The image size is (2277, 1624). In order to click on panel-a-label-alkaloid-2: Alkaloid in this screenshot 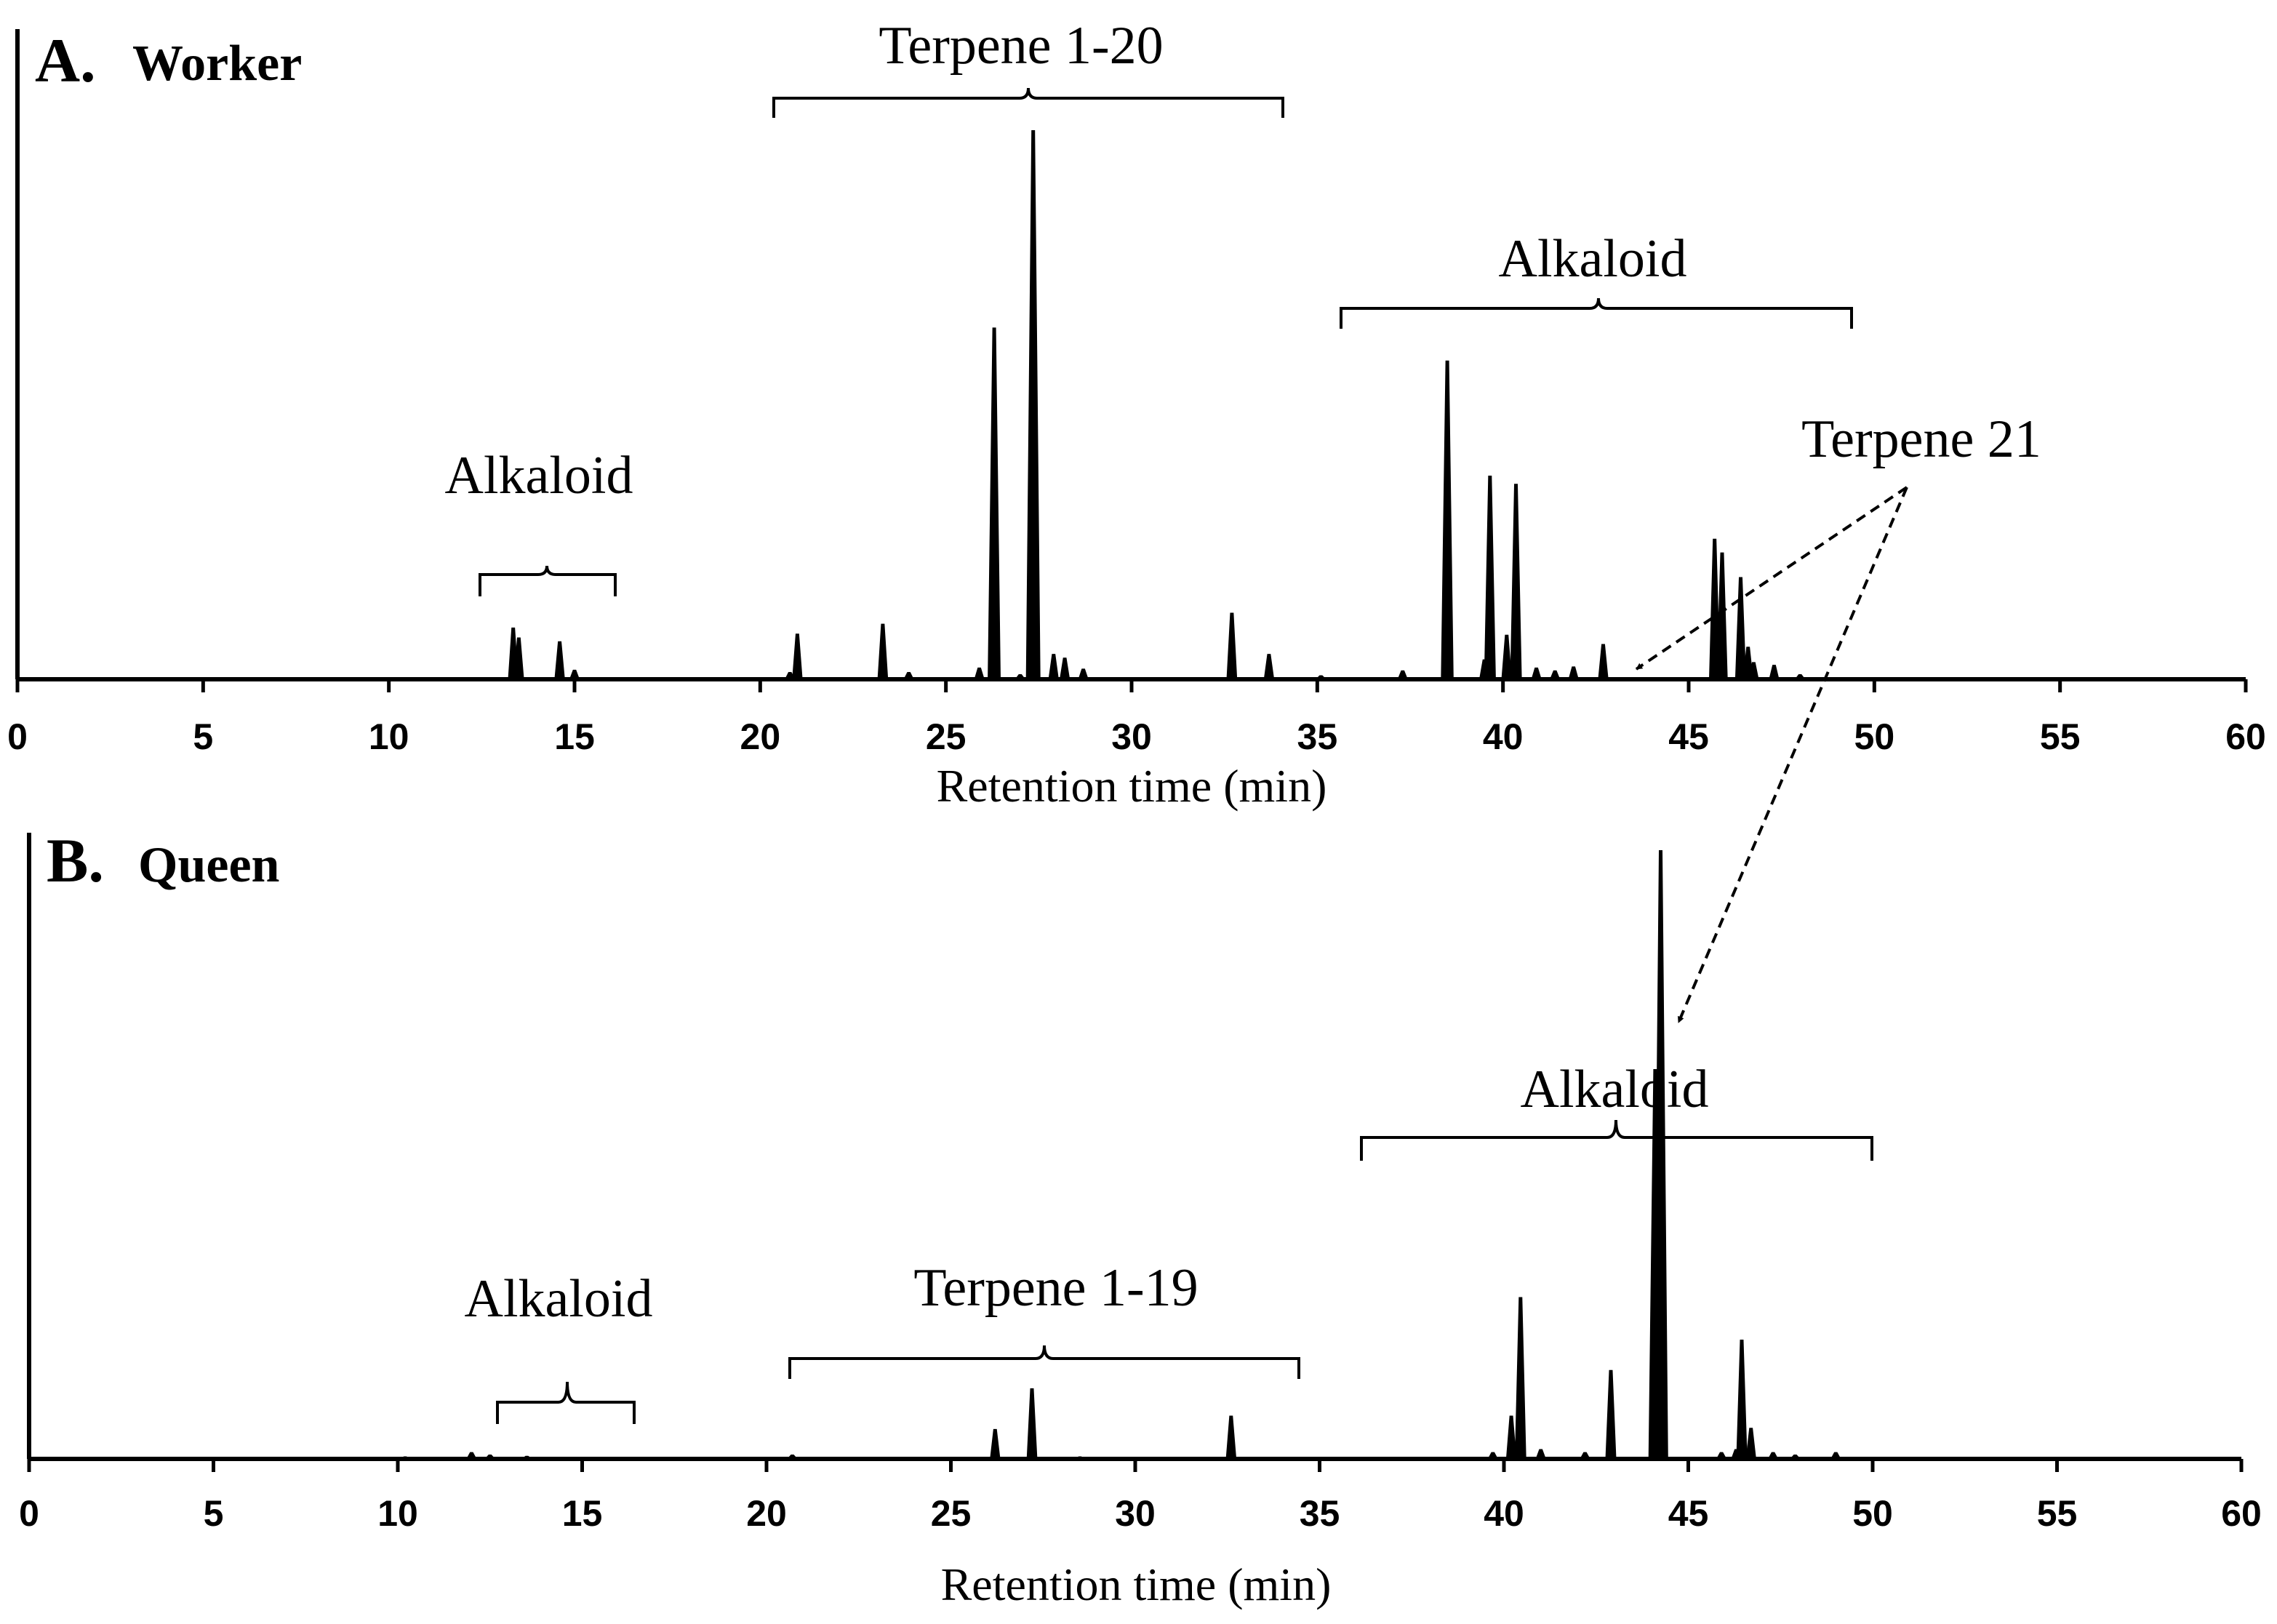, I will do `click(1593, 259)`.